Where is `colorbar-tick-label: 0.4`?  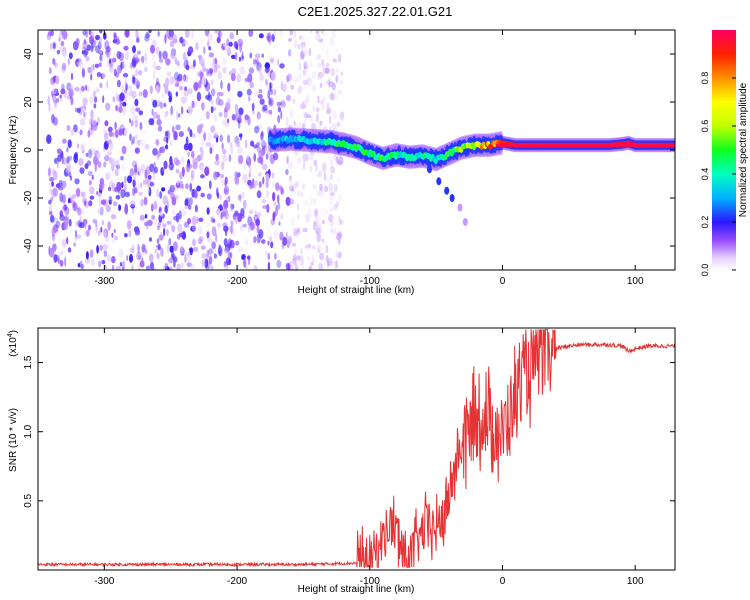 colorbar-tick-label: 0.4 is located at coordinates (705, 174).